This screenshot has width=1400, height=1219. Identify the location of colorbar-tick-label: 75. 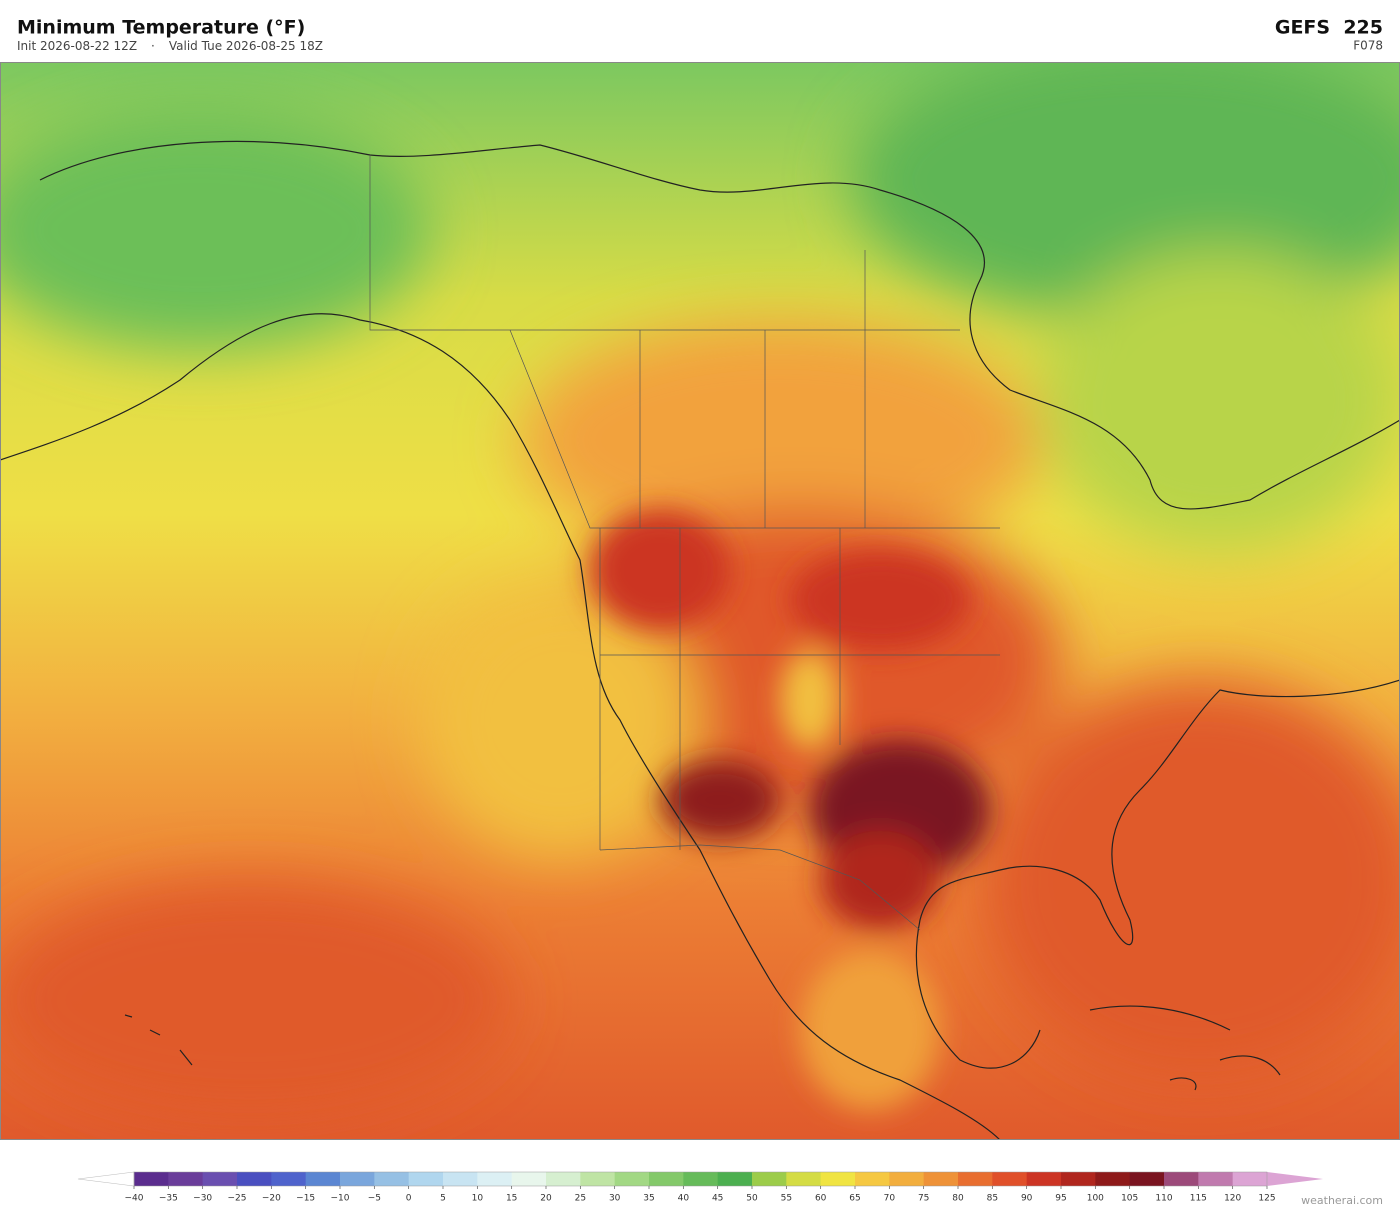
(923, 1199).